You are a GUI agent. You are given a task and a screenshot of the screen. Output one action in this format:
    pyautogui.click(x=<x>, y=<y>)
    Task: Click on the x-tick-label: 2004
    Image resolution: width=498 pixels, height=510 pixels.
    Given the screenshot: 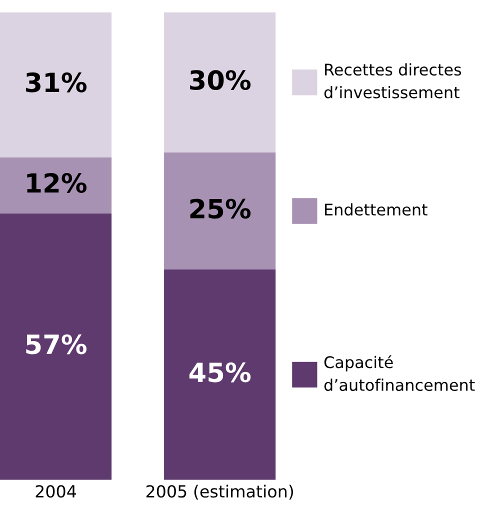 What is the action you would take?
    pyautogui.click(x=56, y=491)
    